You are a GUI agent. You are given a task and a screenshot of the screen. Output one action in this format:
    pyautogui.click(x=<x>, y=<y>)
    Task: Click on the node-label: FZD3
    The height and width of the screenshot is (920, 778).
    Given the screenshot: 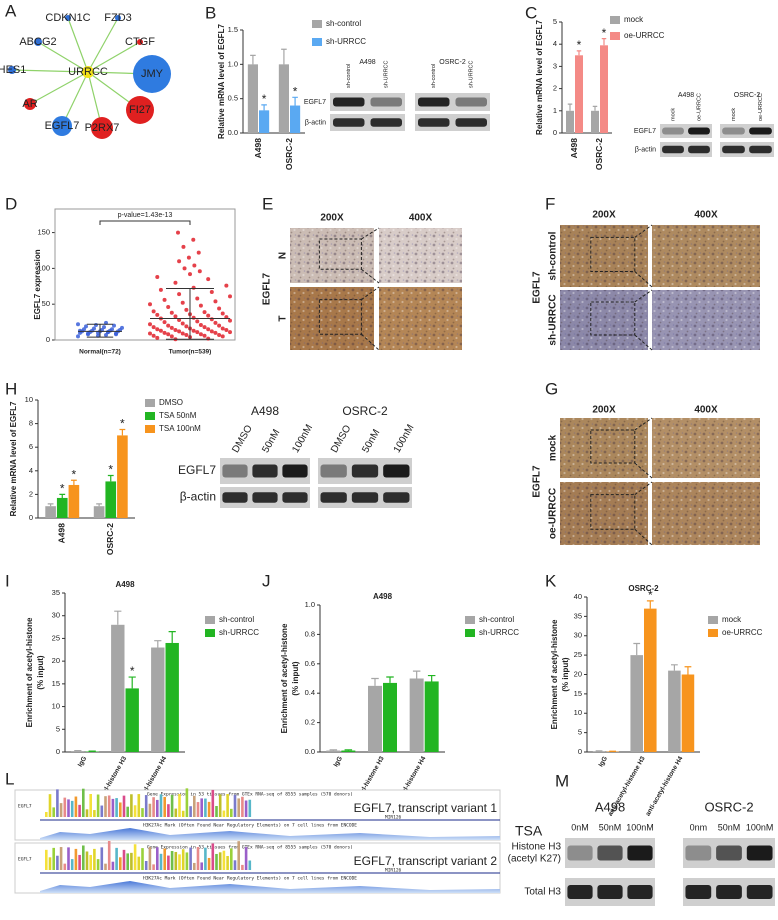 What is the action you would take?
    pyautogui.click(x=118, y=18)
    